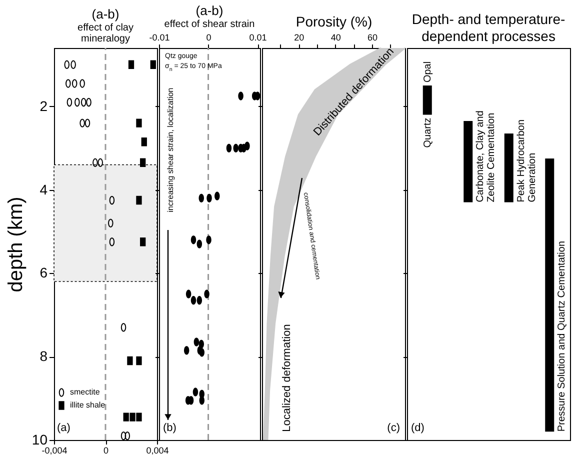  What do you see at coordinates (44, 356) in the screenshot?
I see `y-tick-label: 8` at bounding box center [44, 356].